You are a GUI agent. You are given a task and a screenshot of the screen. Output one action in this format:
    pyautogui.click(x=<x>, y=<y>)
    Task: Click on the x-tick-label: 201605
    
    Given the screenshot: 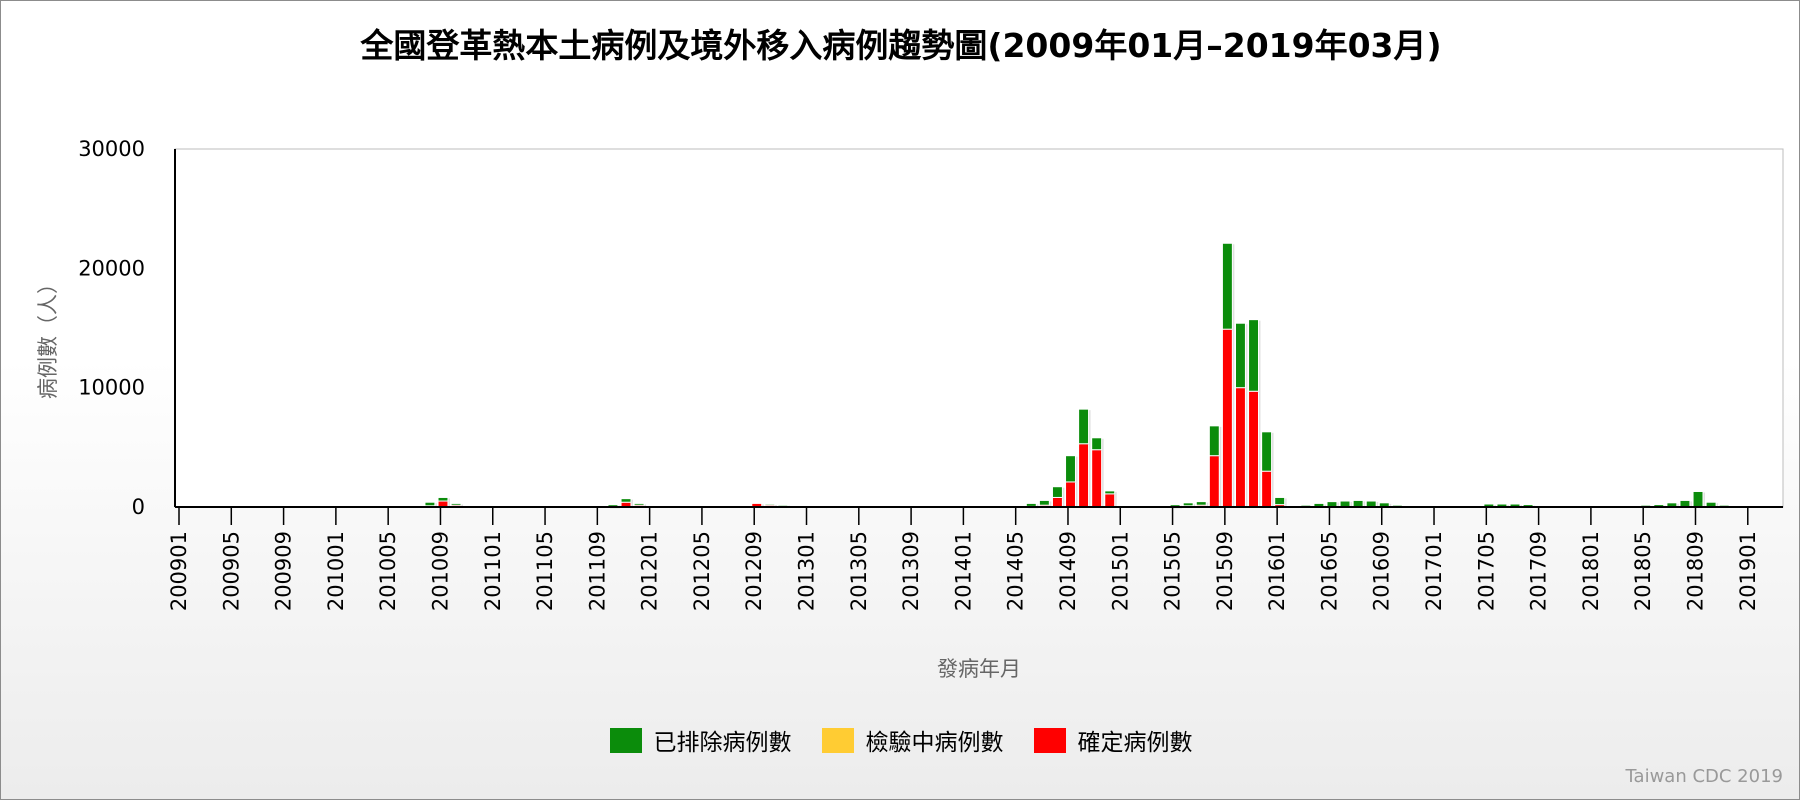 What is the action you would take?
    pyautogui.click(x=1329, y=571)
    